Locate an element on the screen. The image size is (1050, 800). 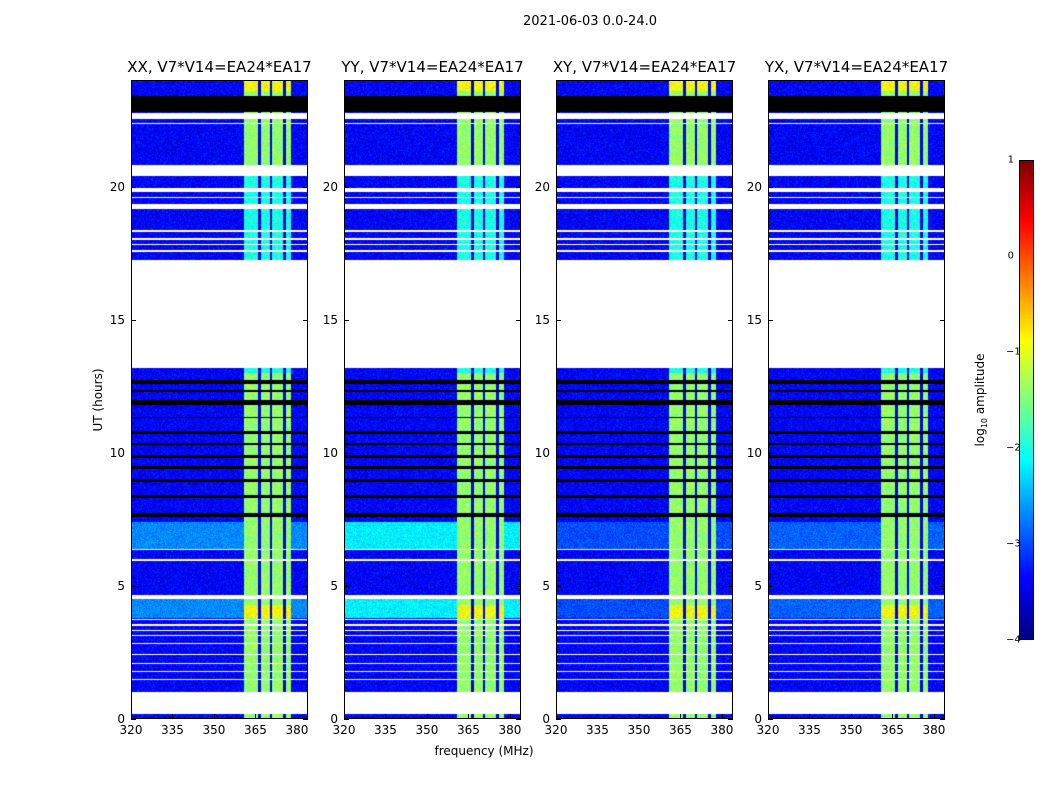
colorbar-tick-label: 0 is located at coordinates (1010, 256).